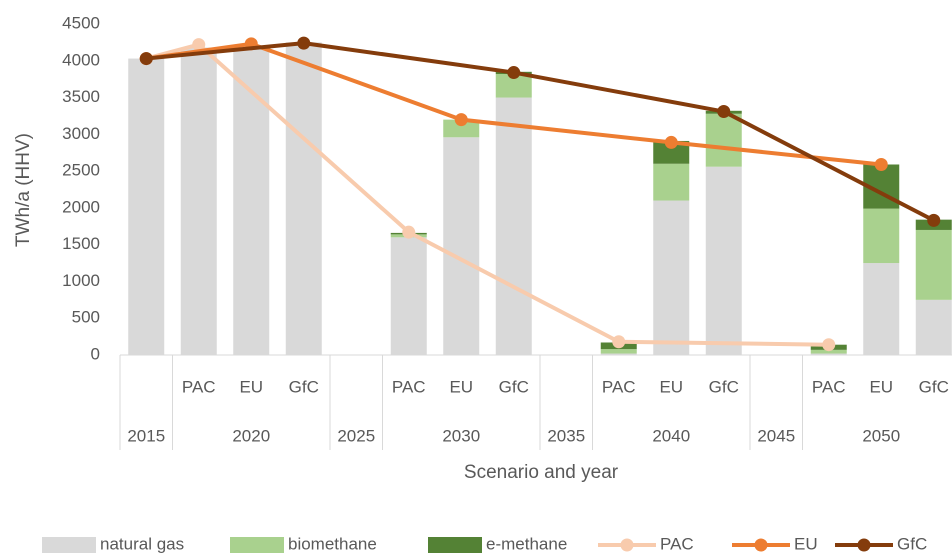 The image size is (952, 555). Describe the element at coordinates (526, 543) in the screenshot. I see `legend-label: e-methane` at that location.